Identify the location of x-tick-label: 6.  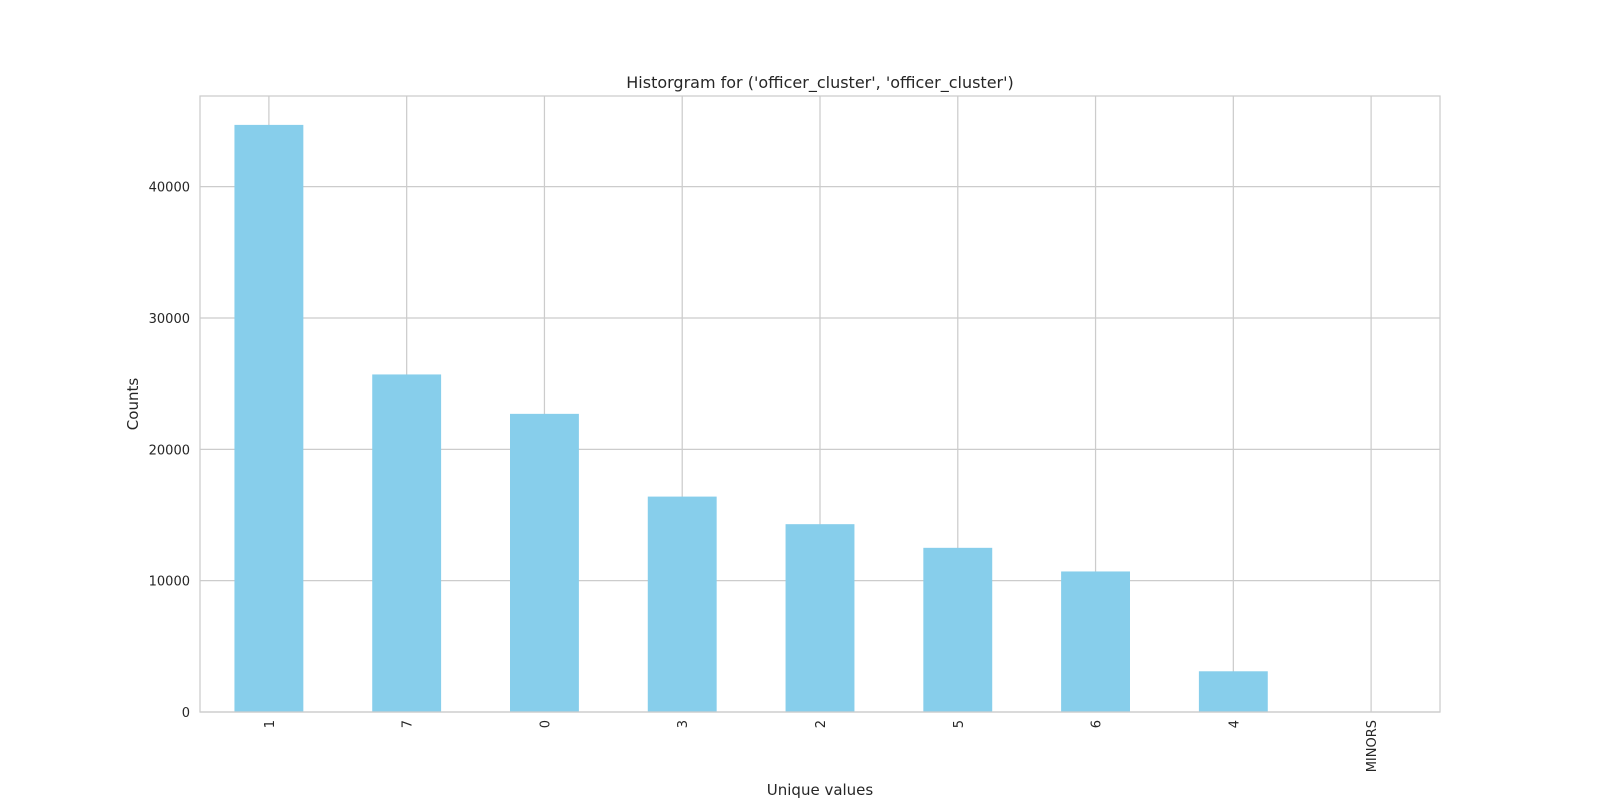
(1097, 724).